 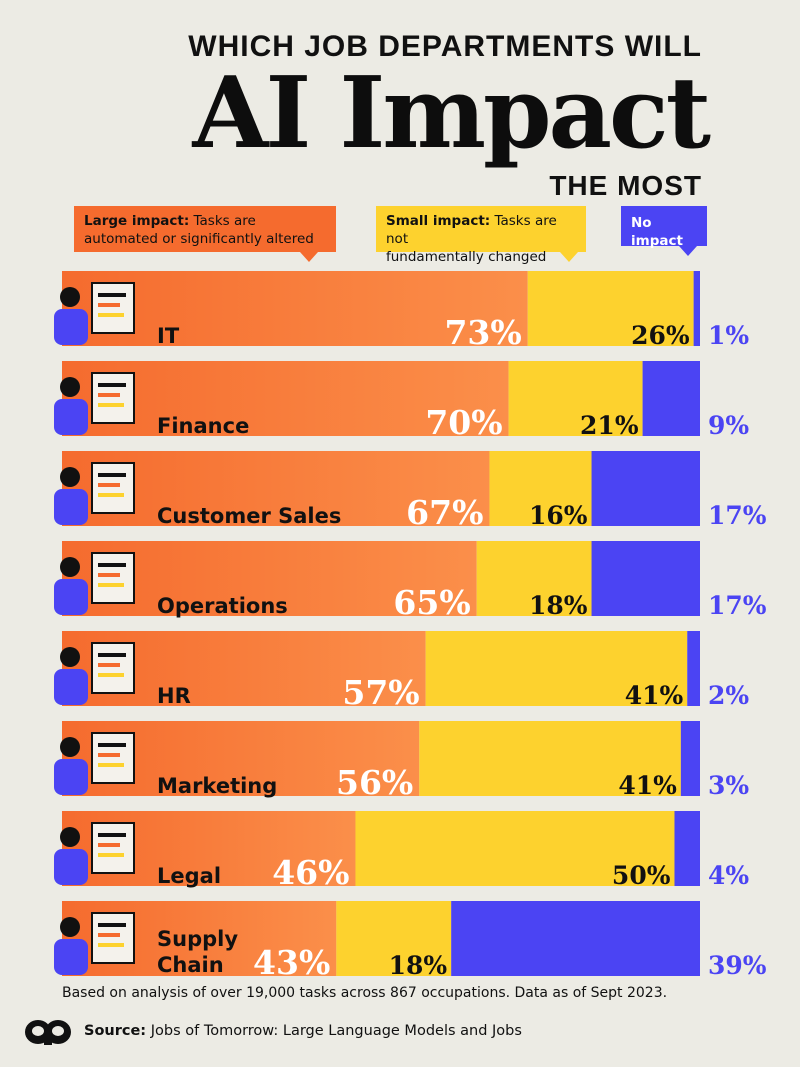 I want to click on title-top: WHICH JOB DEPARTMENTS WILL, so click(x=445, y=46).